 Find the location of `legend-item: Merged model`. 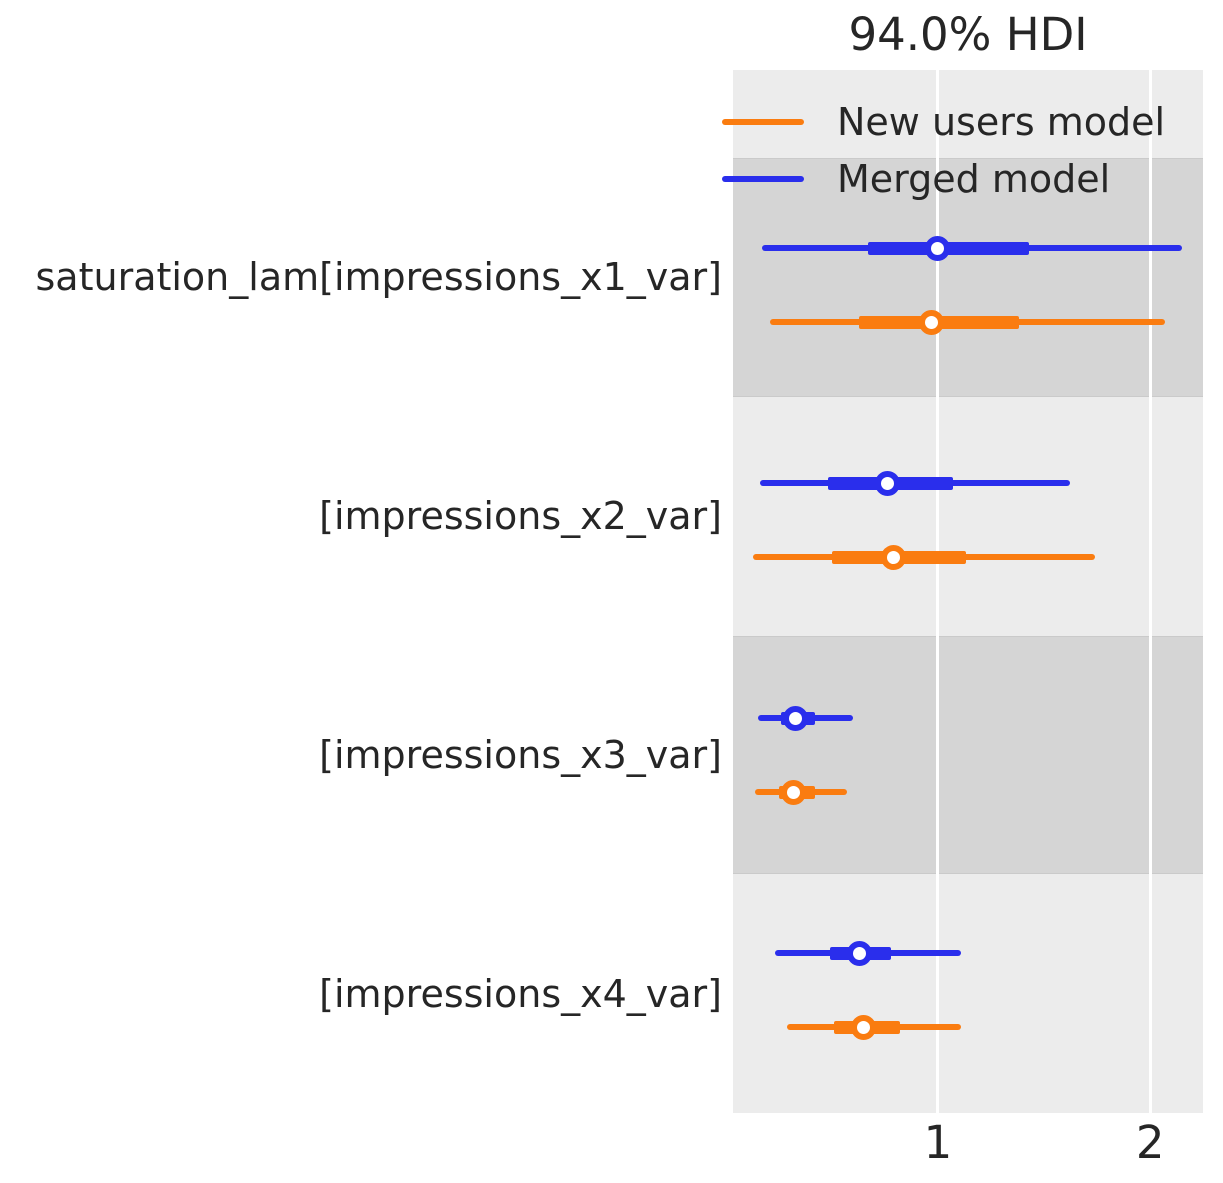

legend-item: Merged model is located at coordinates (916, 179).